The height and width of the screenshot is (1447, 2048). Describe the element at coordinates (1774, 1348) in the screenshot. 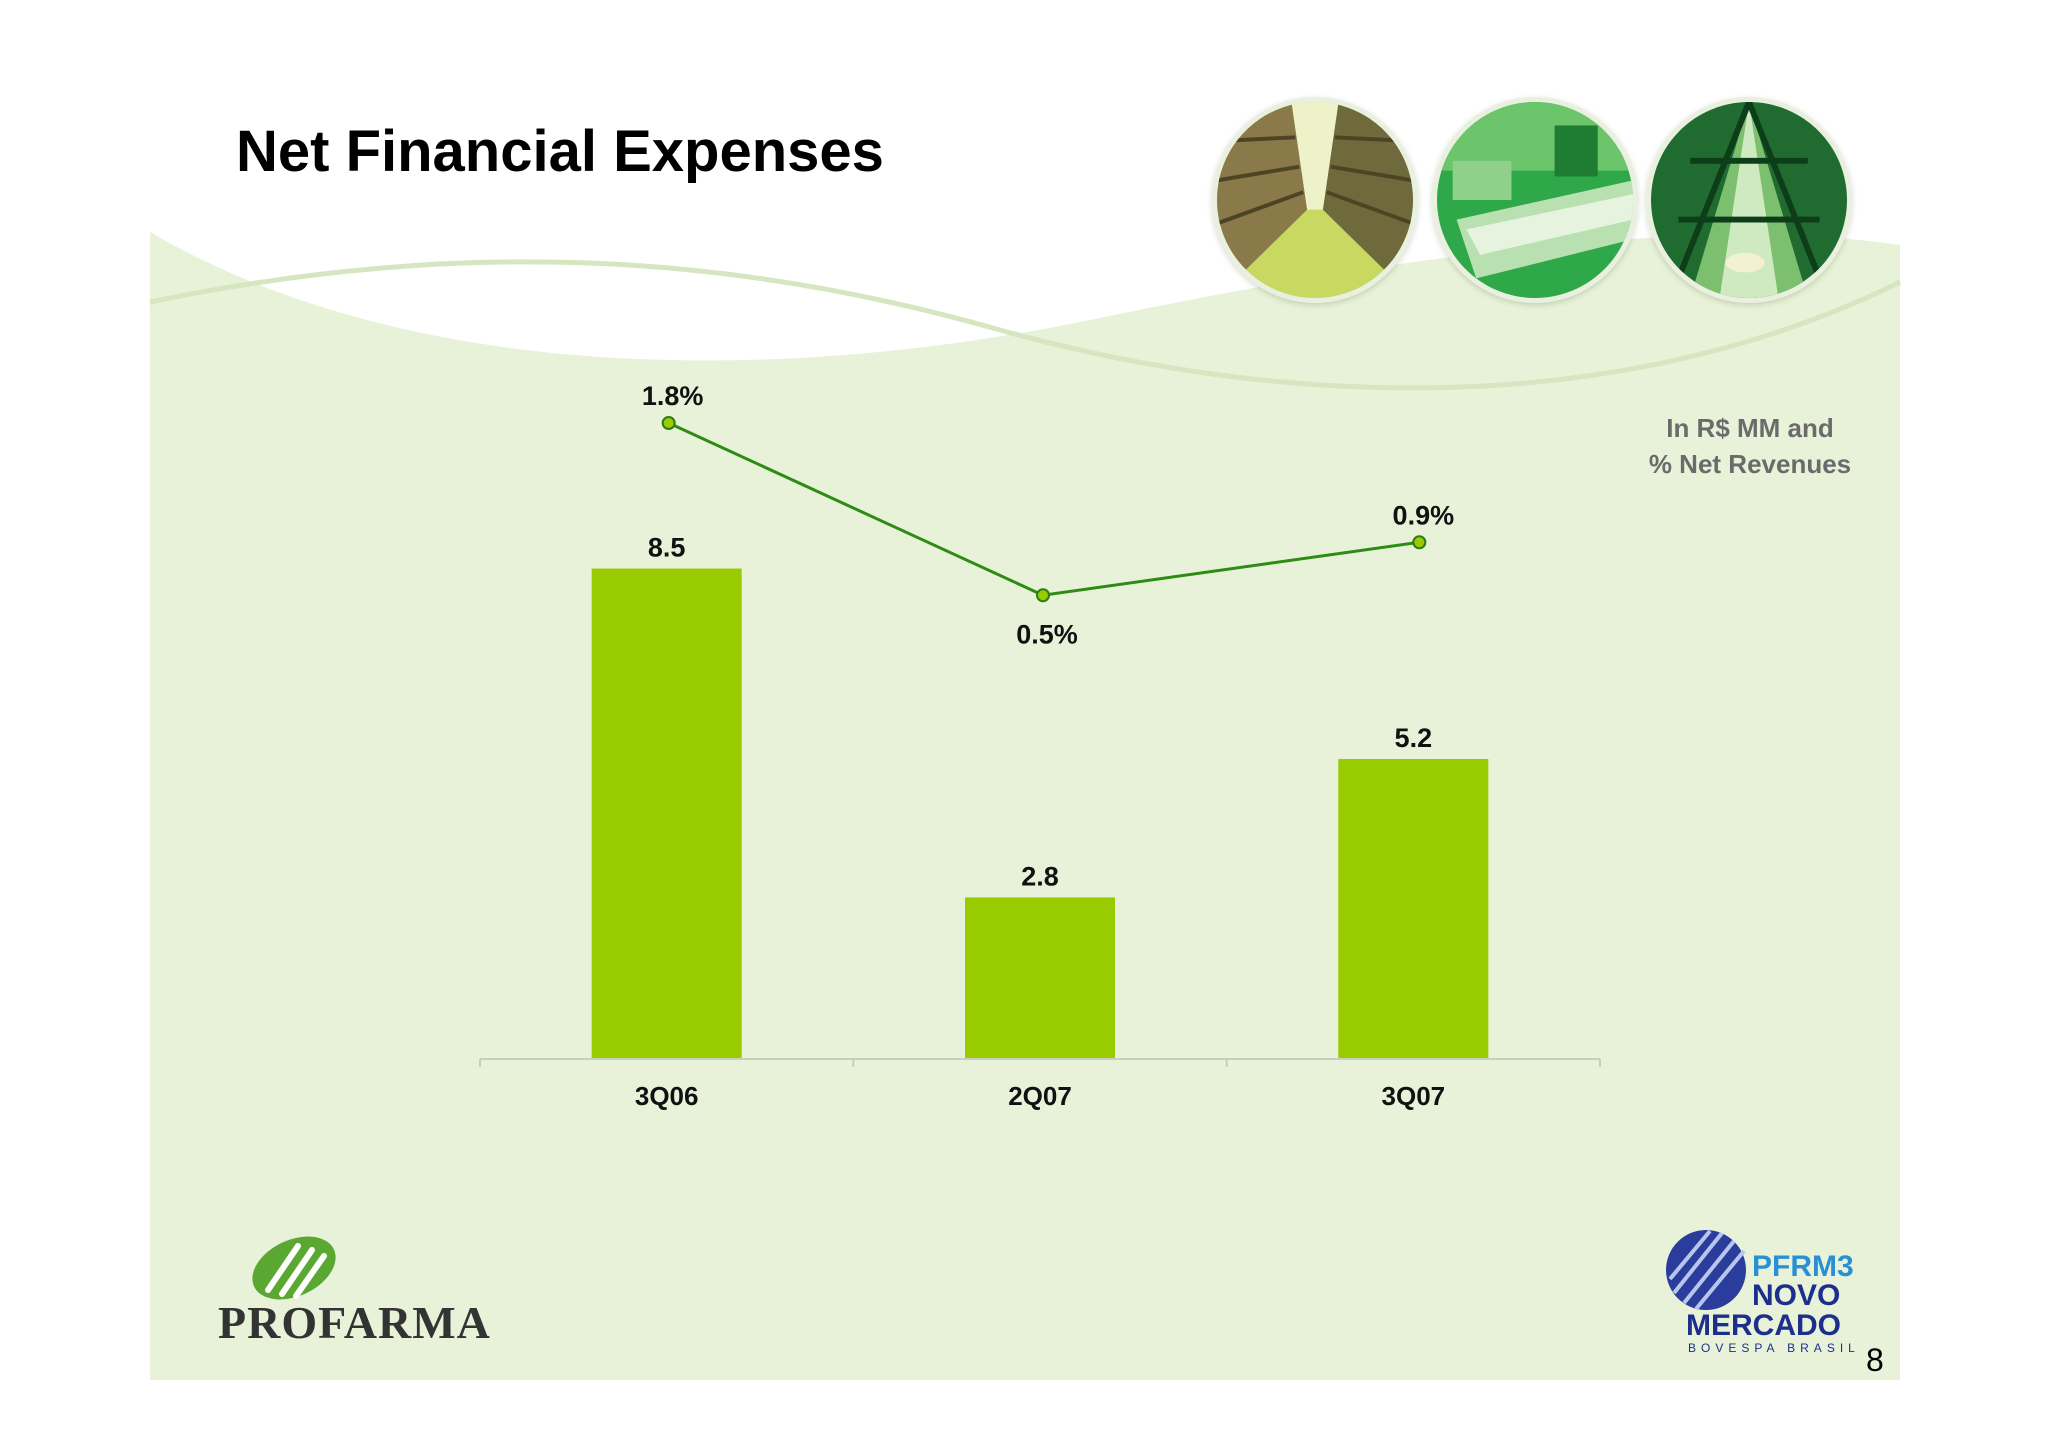

I see `exchange-name: BOVESPA BRASIL` at that location.